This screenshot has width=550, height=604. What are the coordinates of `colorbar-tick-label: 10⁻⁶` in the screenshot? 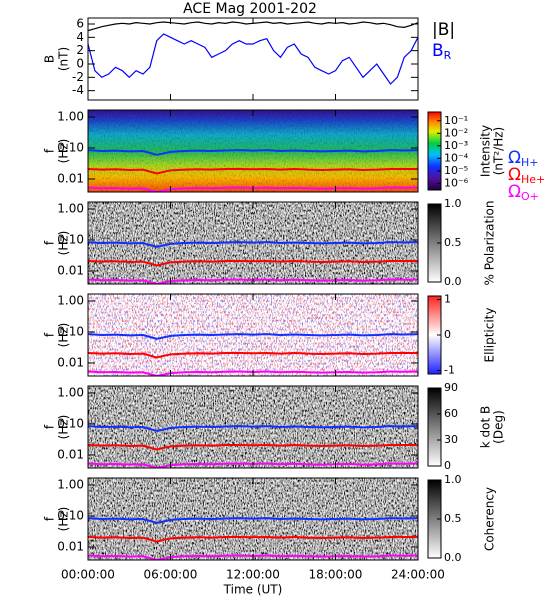 It's located at (456, 182).